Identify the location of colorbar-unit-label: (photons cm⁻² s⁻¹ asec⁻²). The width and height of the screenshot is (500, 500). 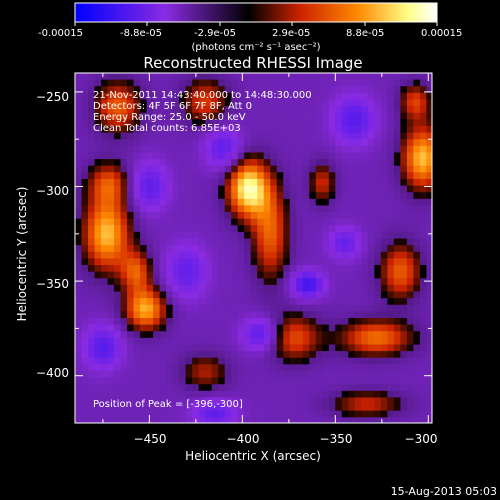
(255, 47).